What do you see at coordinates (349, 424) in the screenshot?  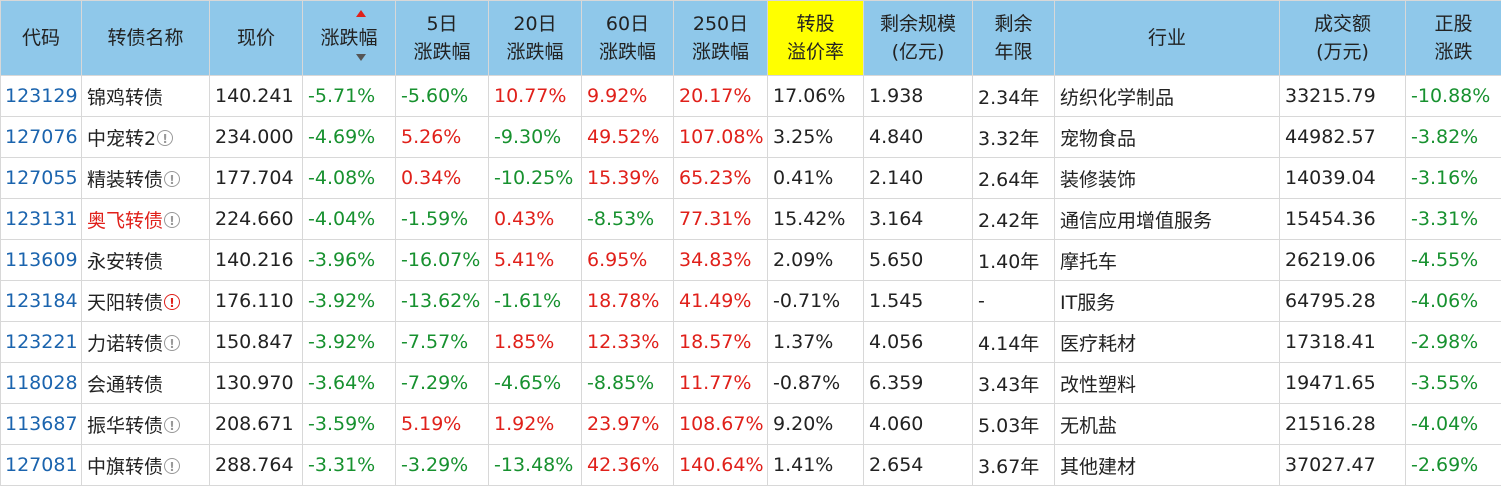 I see `cell-change: -3.59%` at bounding box center [349, 424].